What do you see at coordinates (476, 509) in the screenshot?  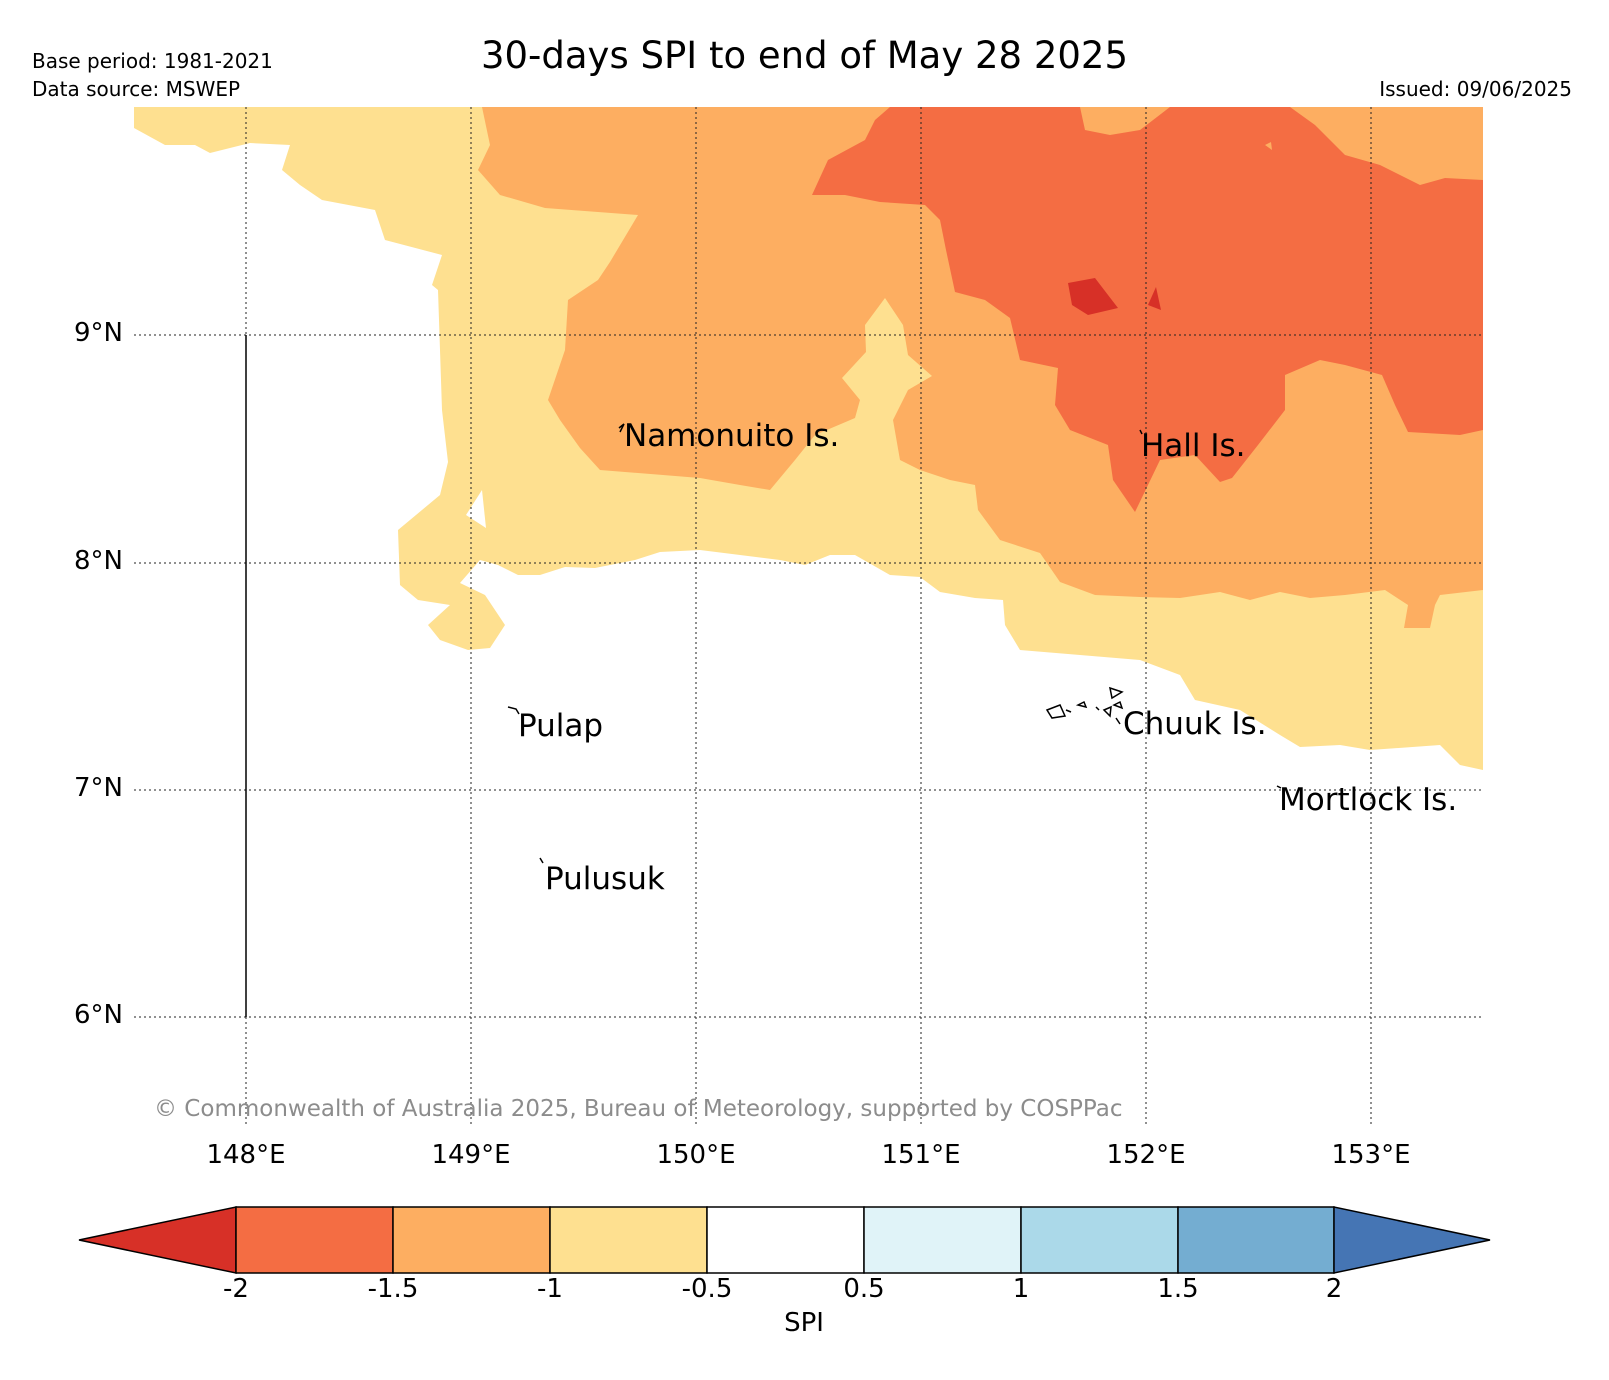 I see `spi-region-normal` at bounding box center [476, 509].